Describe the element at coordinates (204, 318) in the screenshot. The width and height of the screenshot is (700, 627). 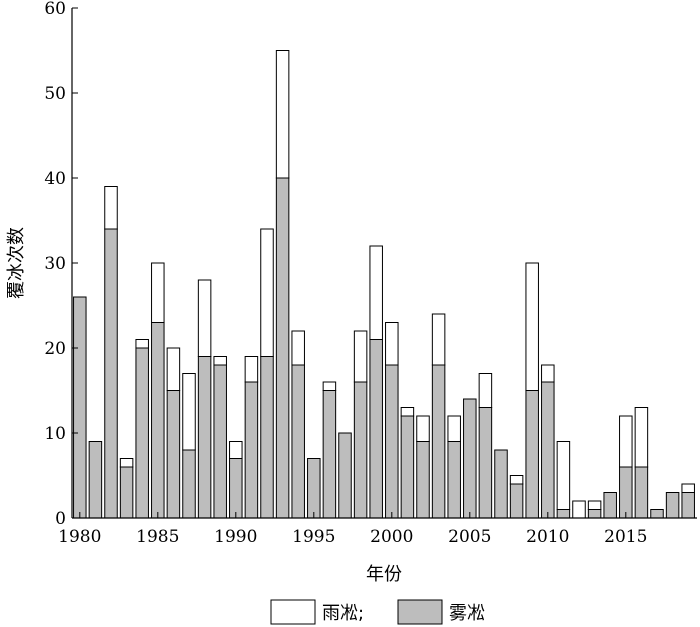
I see `bar-glaze-1988` at that location.